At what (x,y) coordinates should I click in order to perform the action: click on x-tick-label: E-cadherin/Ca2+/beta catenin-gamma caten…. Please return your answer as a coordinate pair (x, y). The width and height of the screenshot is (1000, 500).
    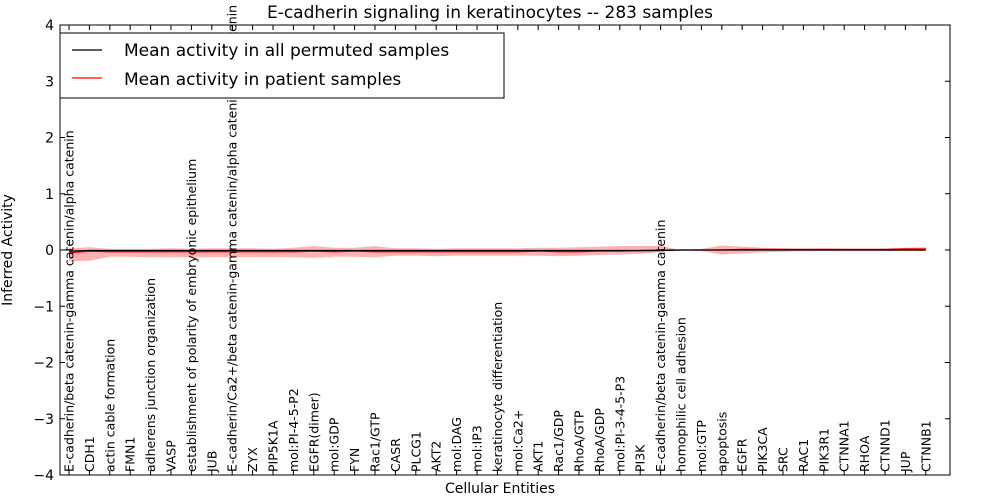
    Looking at the image, I should click on (232, 238).